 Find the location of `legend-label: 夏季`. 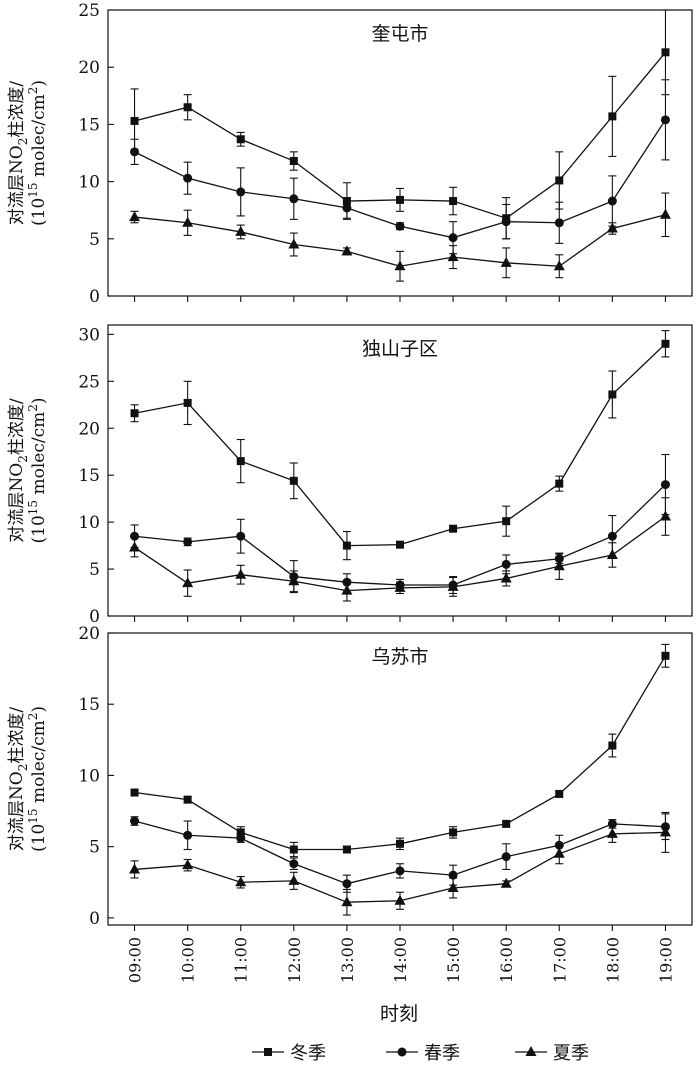

legend-label: 夏季 is located at coordinates (571, 1053).